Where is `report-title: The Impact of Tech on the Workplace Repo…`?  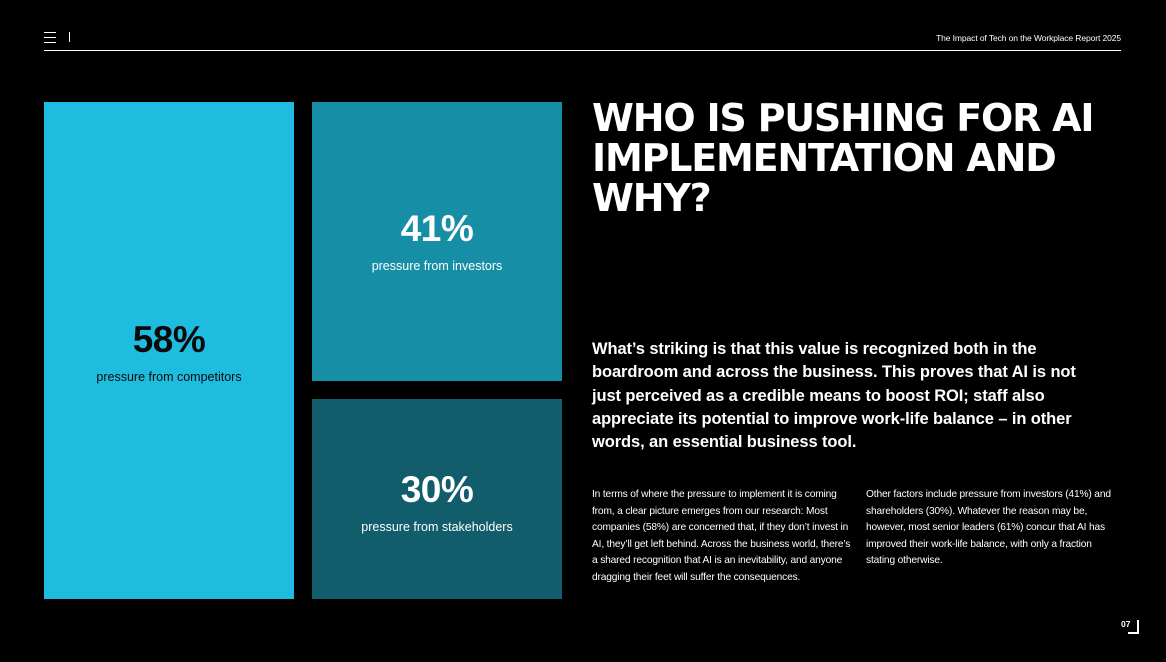 report-title: The Impact of Tech on the Workplace Repo… is located at coordinates (1028, 38).